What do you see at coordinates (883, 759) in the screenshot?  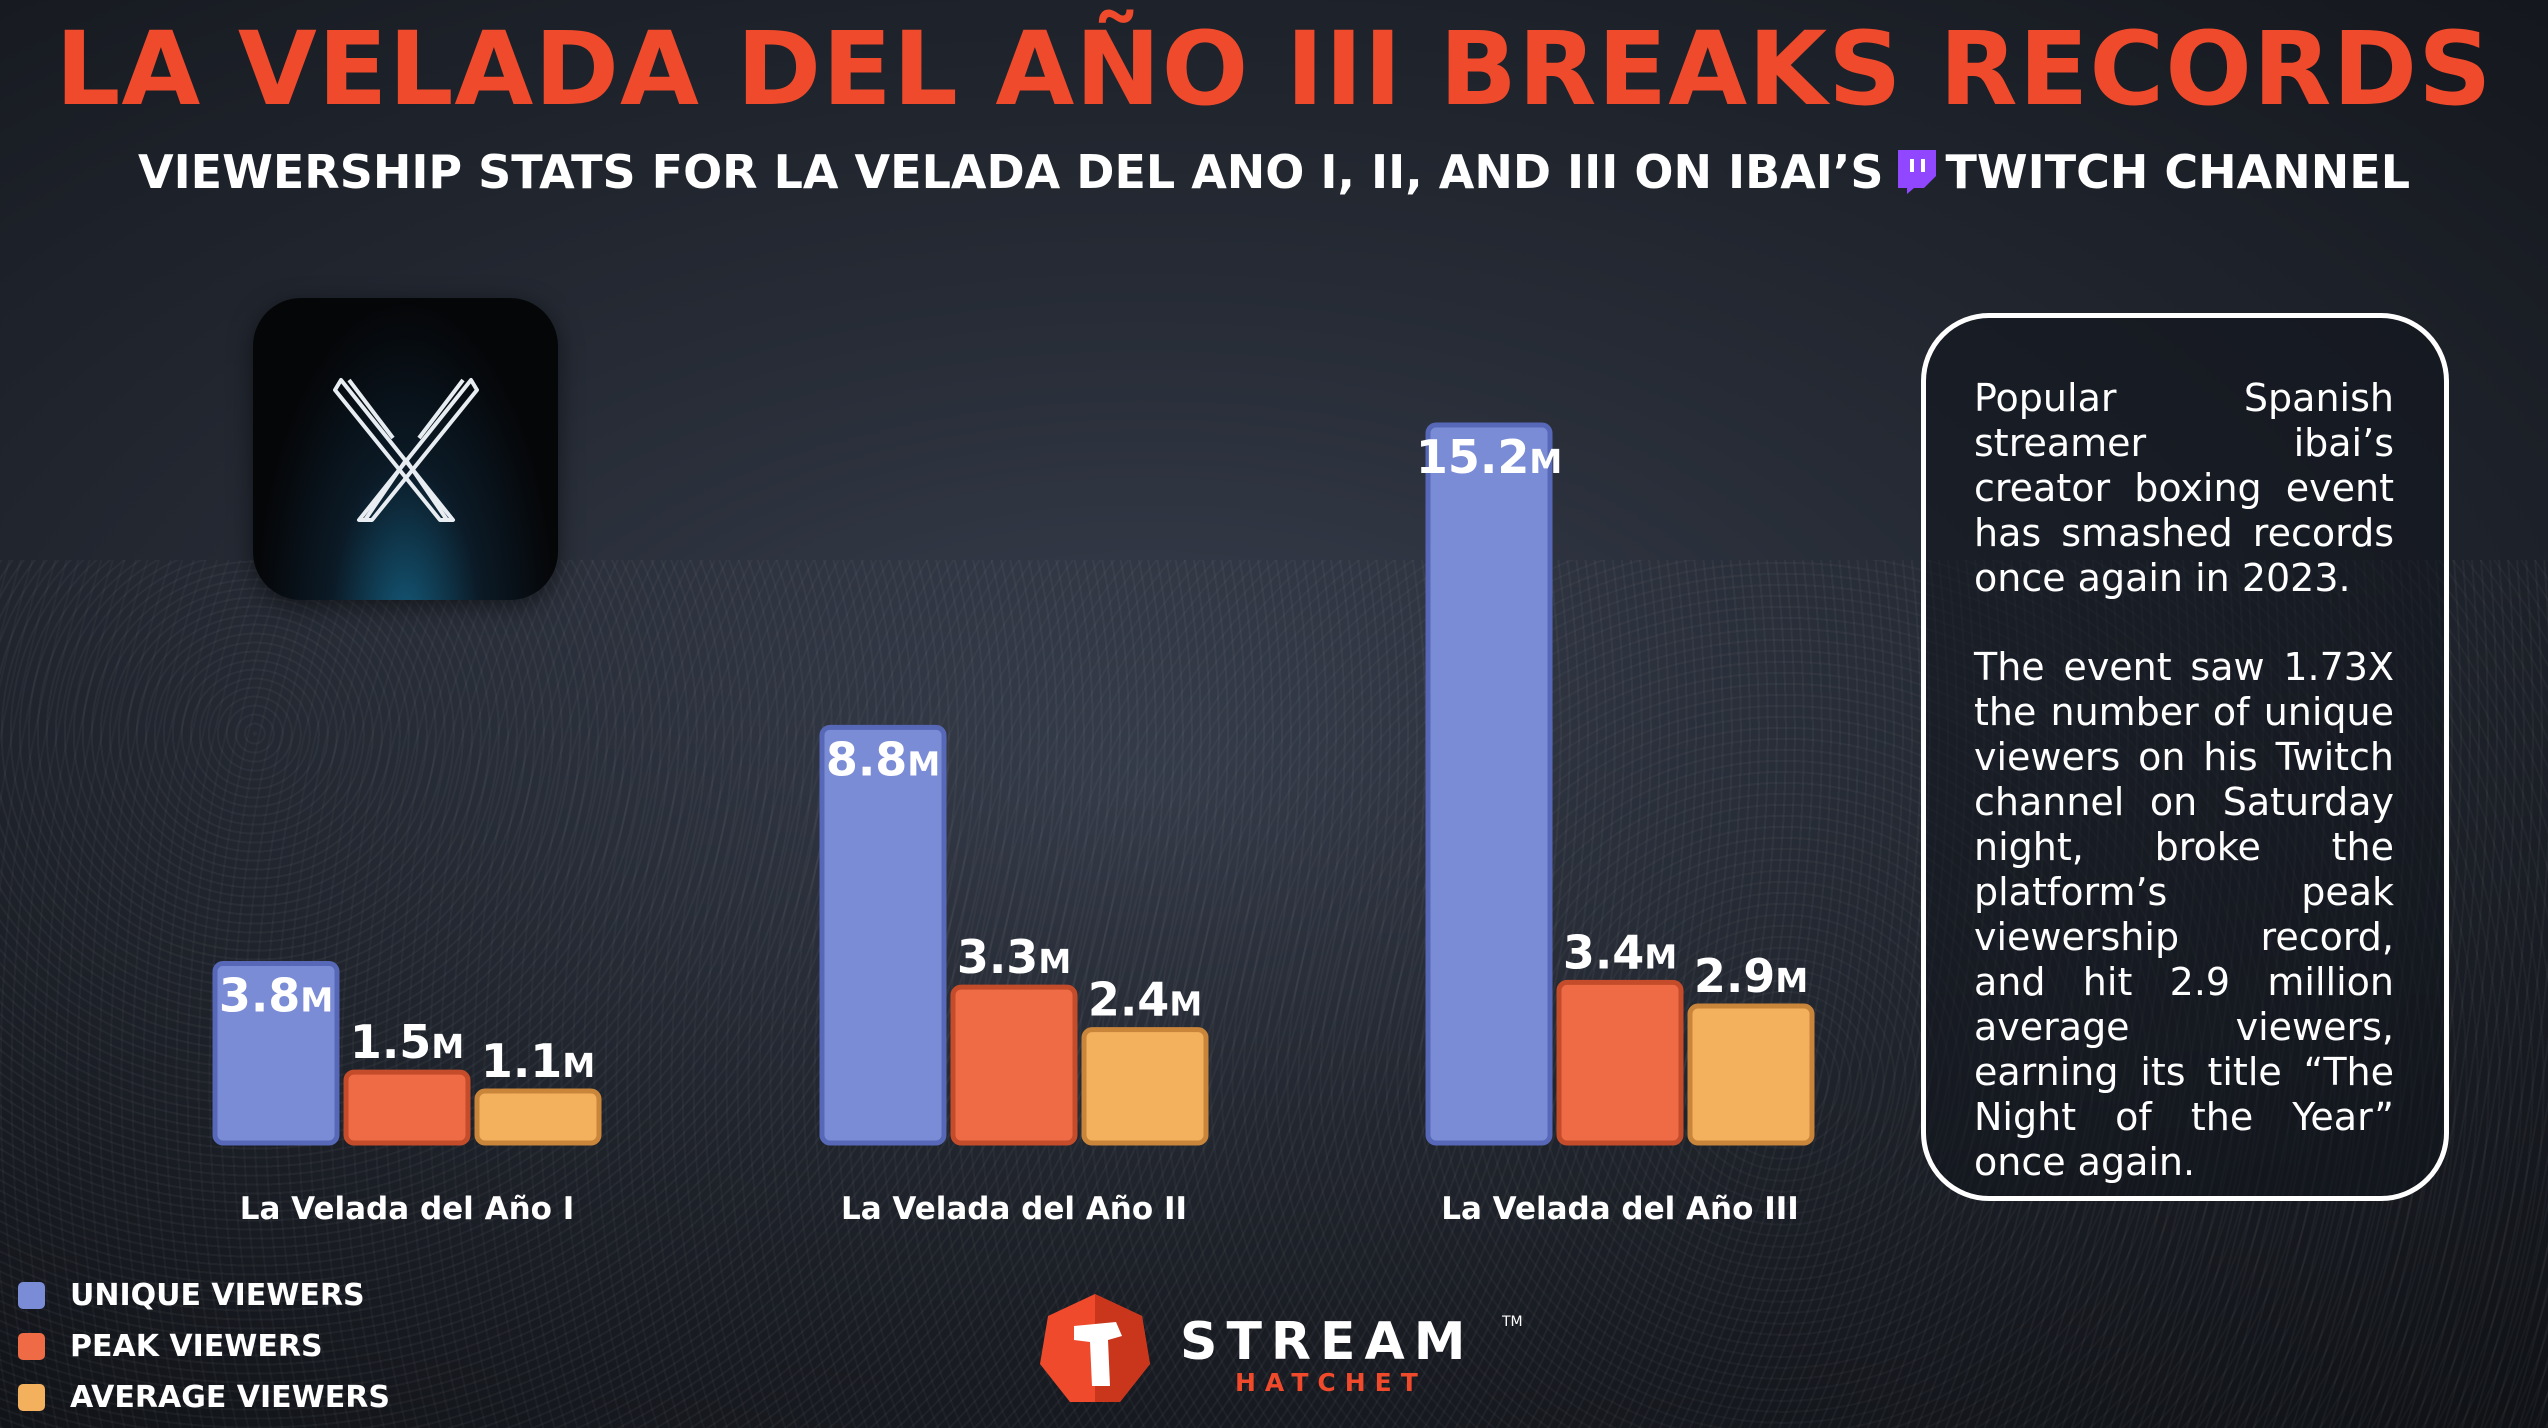 I see `data-label-unique-2: 8.8M` at bounding box center [883, 759].